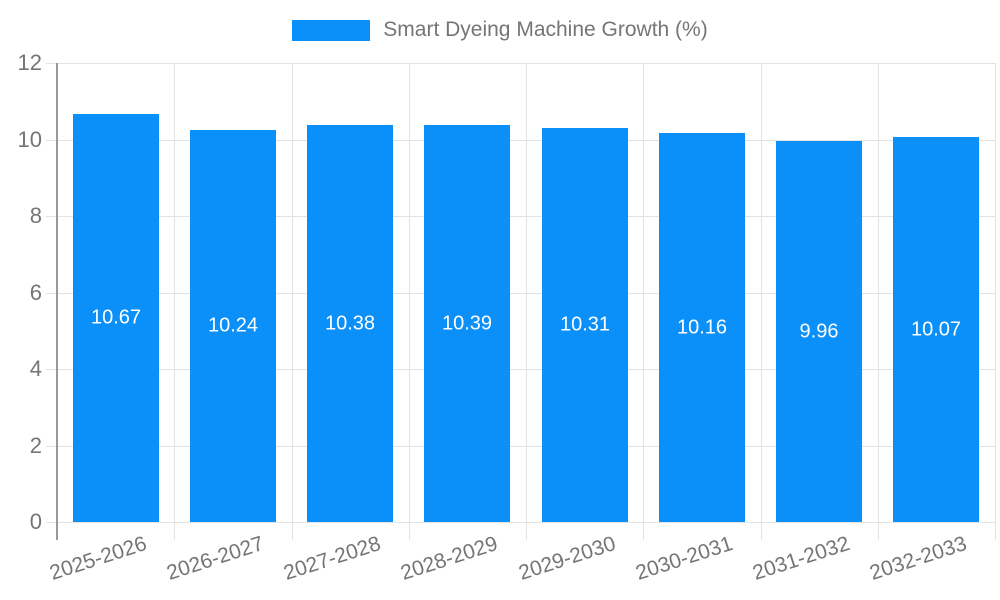 The width and height of the screenshot is (1000, 600). Describe the element at coordinates (35, 521) in the screenshot. I see `y-axis-tick-label: 0` at that location.